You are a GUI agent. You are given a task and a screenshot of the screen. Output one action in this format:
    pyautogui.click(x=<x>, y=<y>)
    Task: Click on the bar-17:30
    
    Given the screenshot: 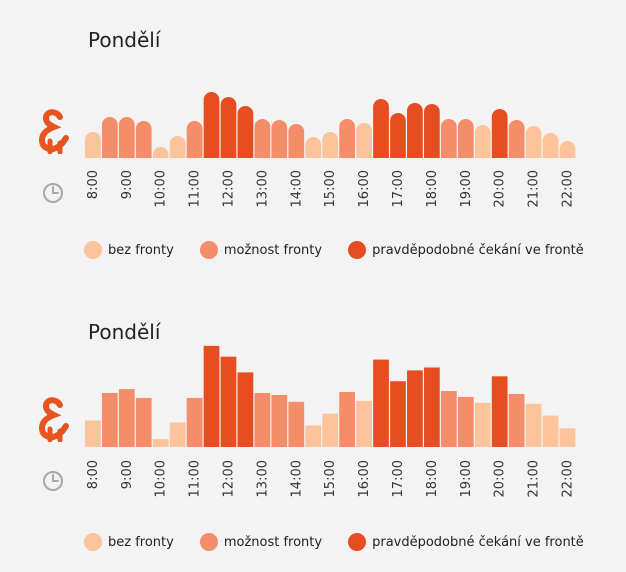 What is the action you would take?
    pyautogui.click(x=415, y=130)
    